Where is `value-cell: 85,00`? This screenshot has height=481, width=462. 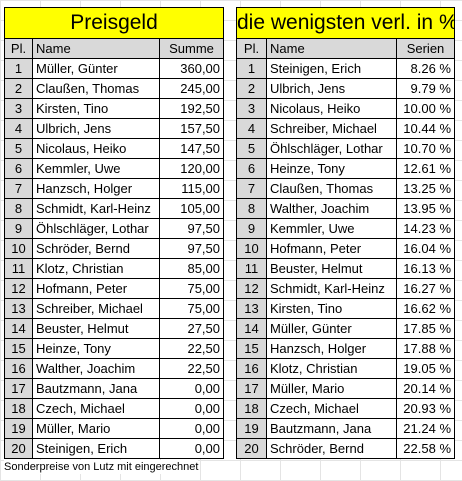 value-cell: 85,00 is located at coordinates (191, 268).